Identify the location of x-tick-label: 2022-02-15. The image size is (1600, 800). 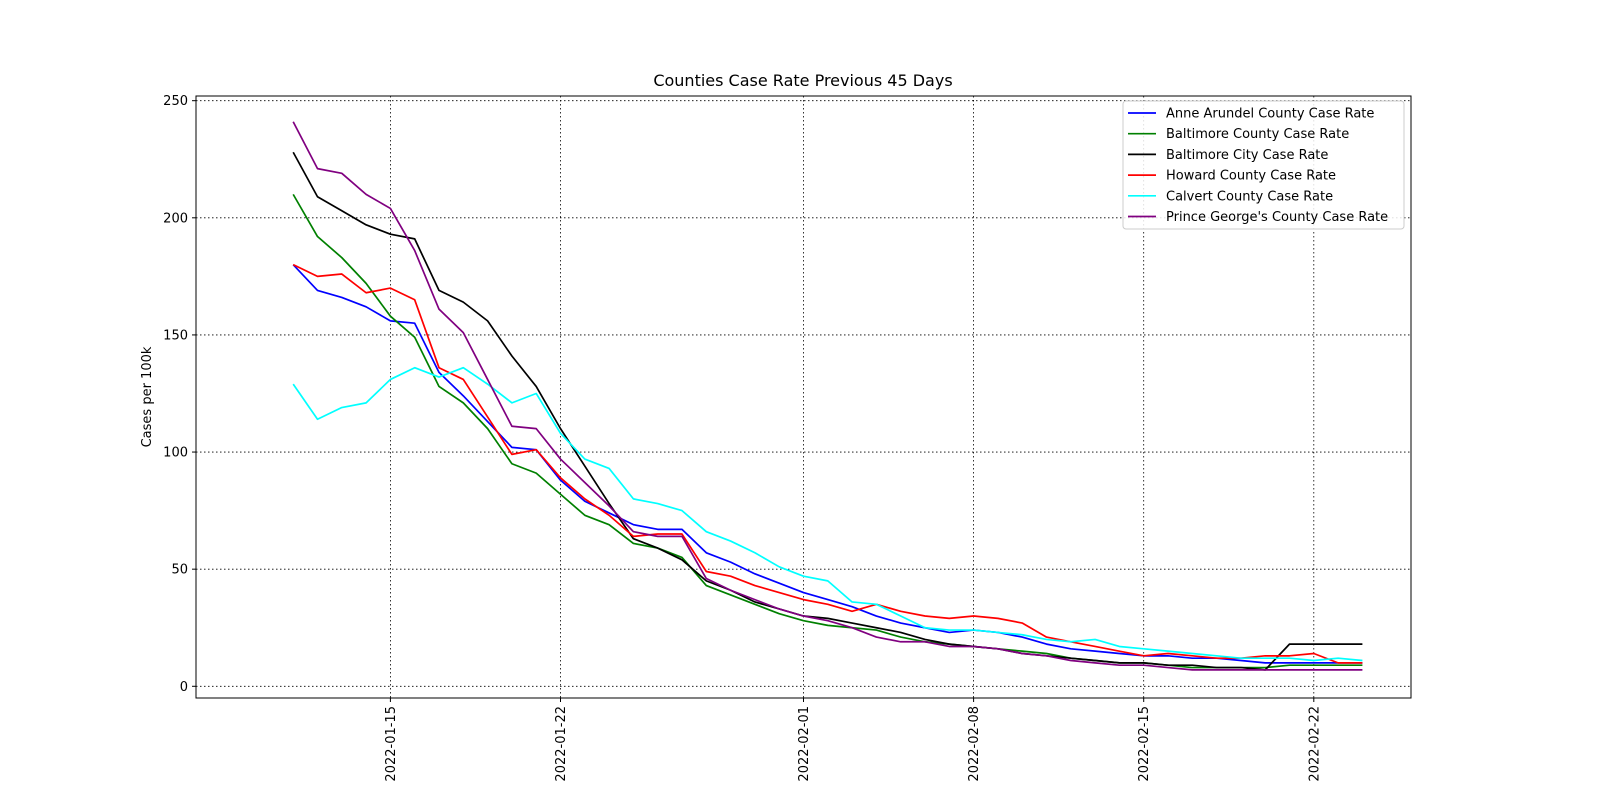
(1144, 744).